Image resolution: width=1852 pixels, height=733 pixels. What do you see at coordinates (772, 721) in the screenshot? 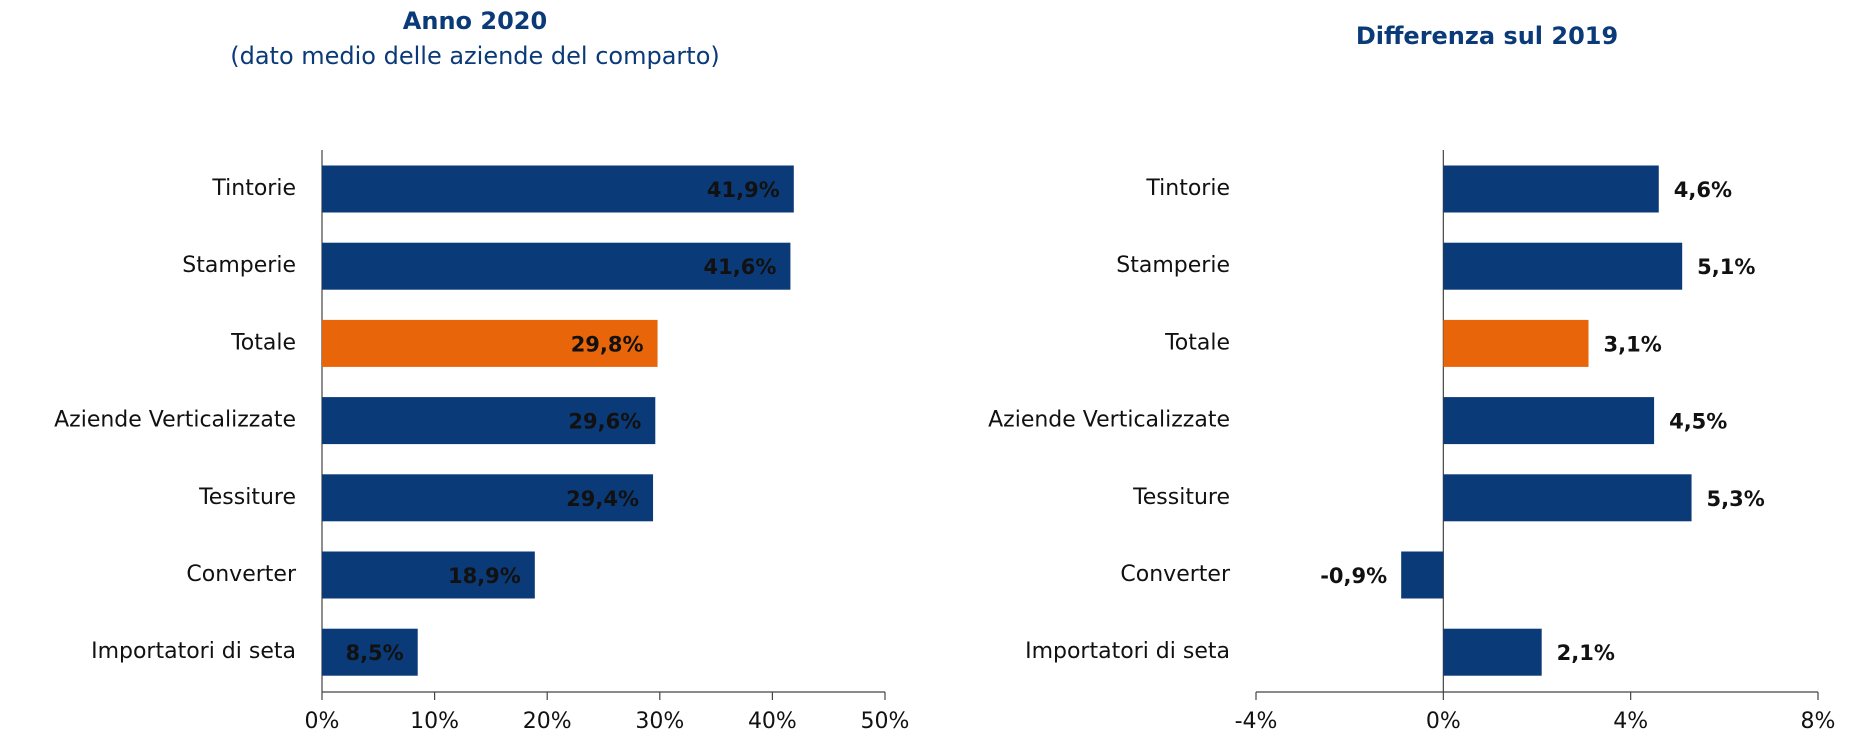
I see `x-tick-label: 40%` at bounding box center [772, 721].